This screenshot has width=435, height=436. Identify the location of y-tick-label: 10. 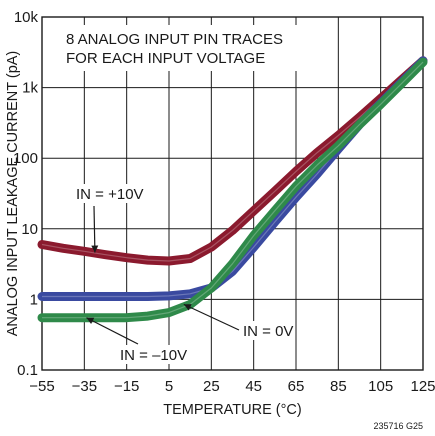
(29, 229).